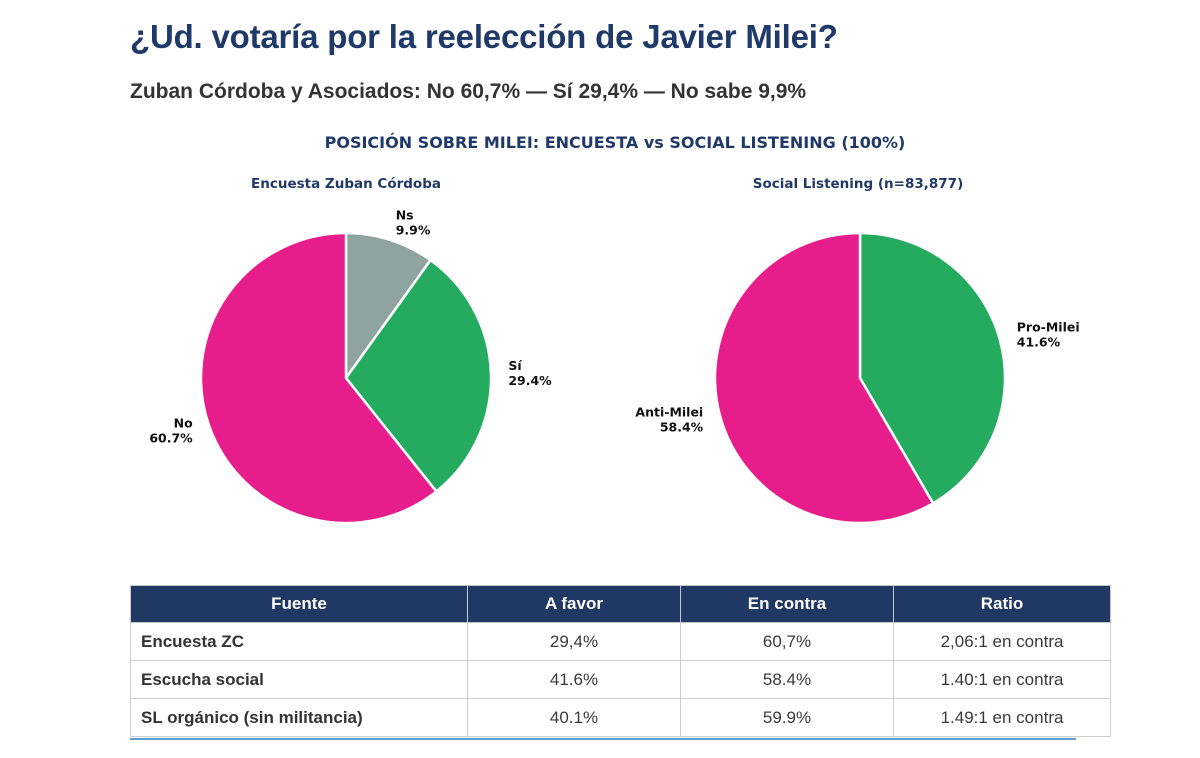 This screenshot has width=1200, height=758. Describe the element at coordinates (932, 368) in the screenshot. I see `pie-slice-pro-milei` at that location.